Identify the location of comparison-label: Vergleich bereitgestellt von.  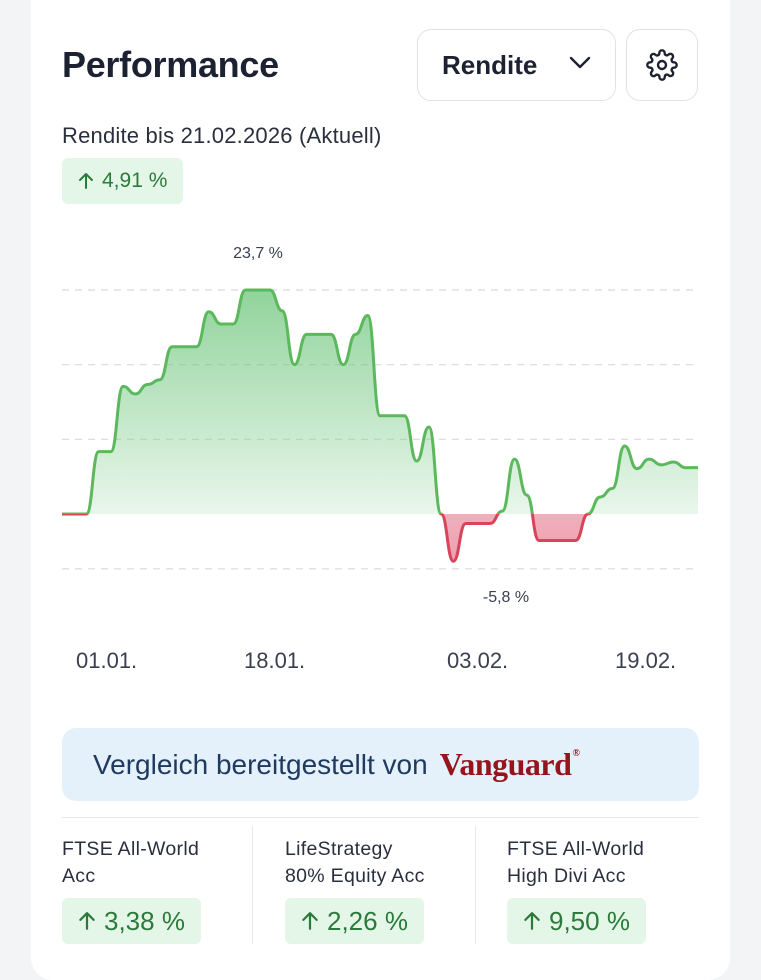
(260, 764).